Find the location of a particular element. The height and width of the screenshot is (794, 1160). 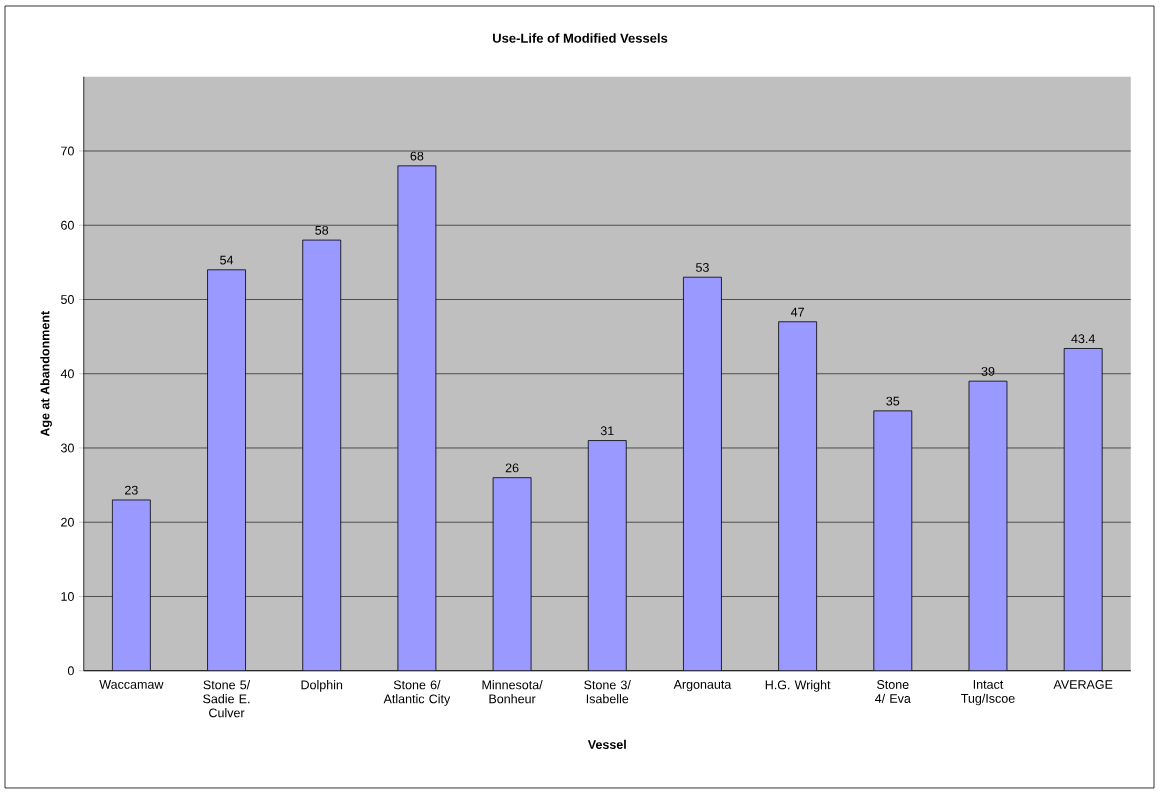

x-tick-label: Dolphin is located at coordinates (322, 686).